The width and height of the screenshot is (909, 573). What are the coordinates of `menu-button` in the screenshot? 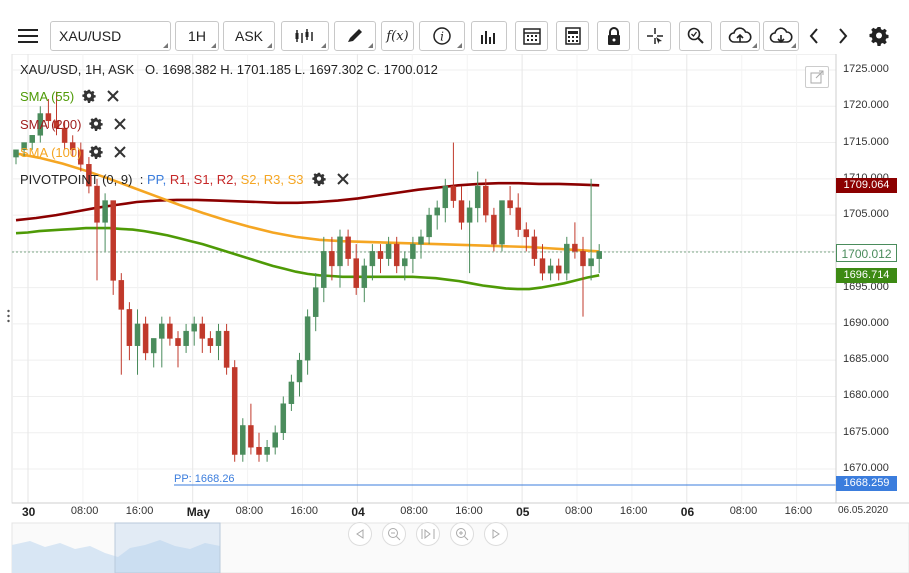 It's located at (28, 36).